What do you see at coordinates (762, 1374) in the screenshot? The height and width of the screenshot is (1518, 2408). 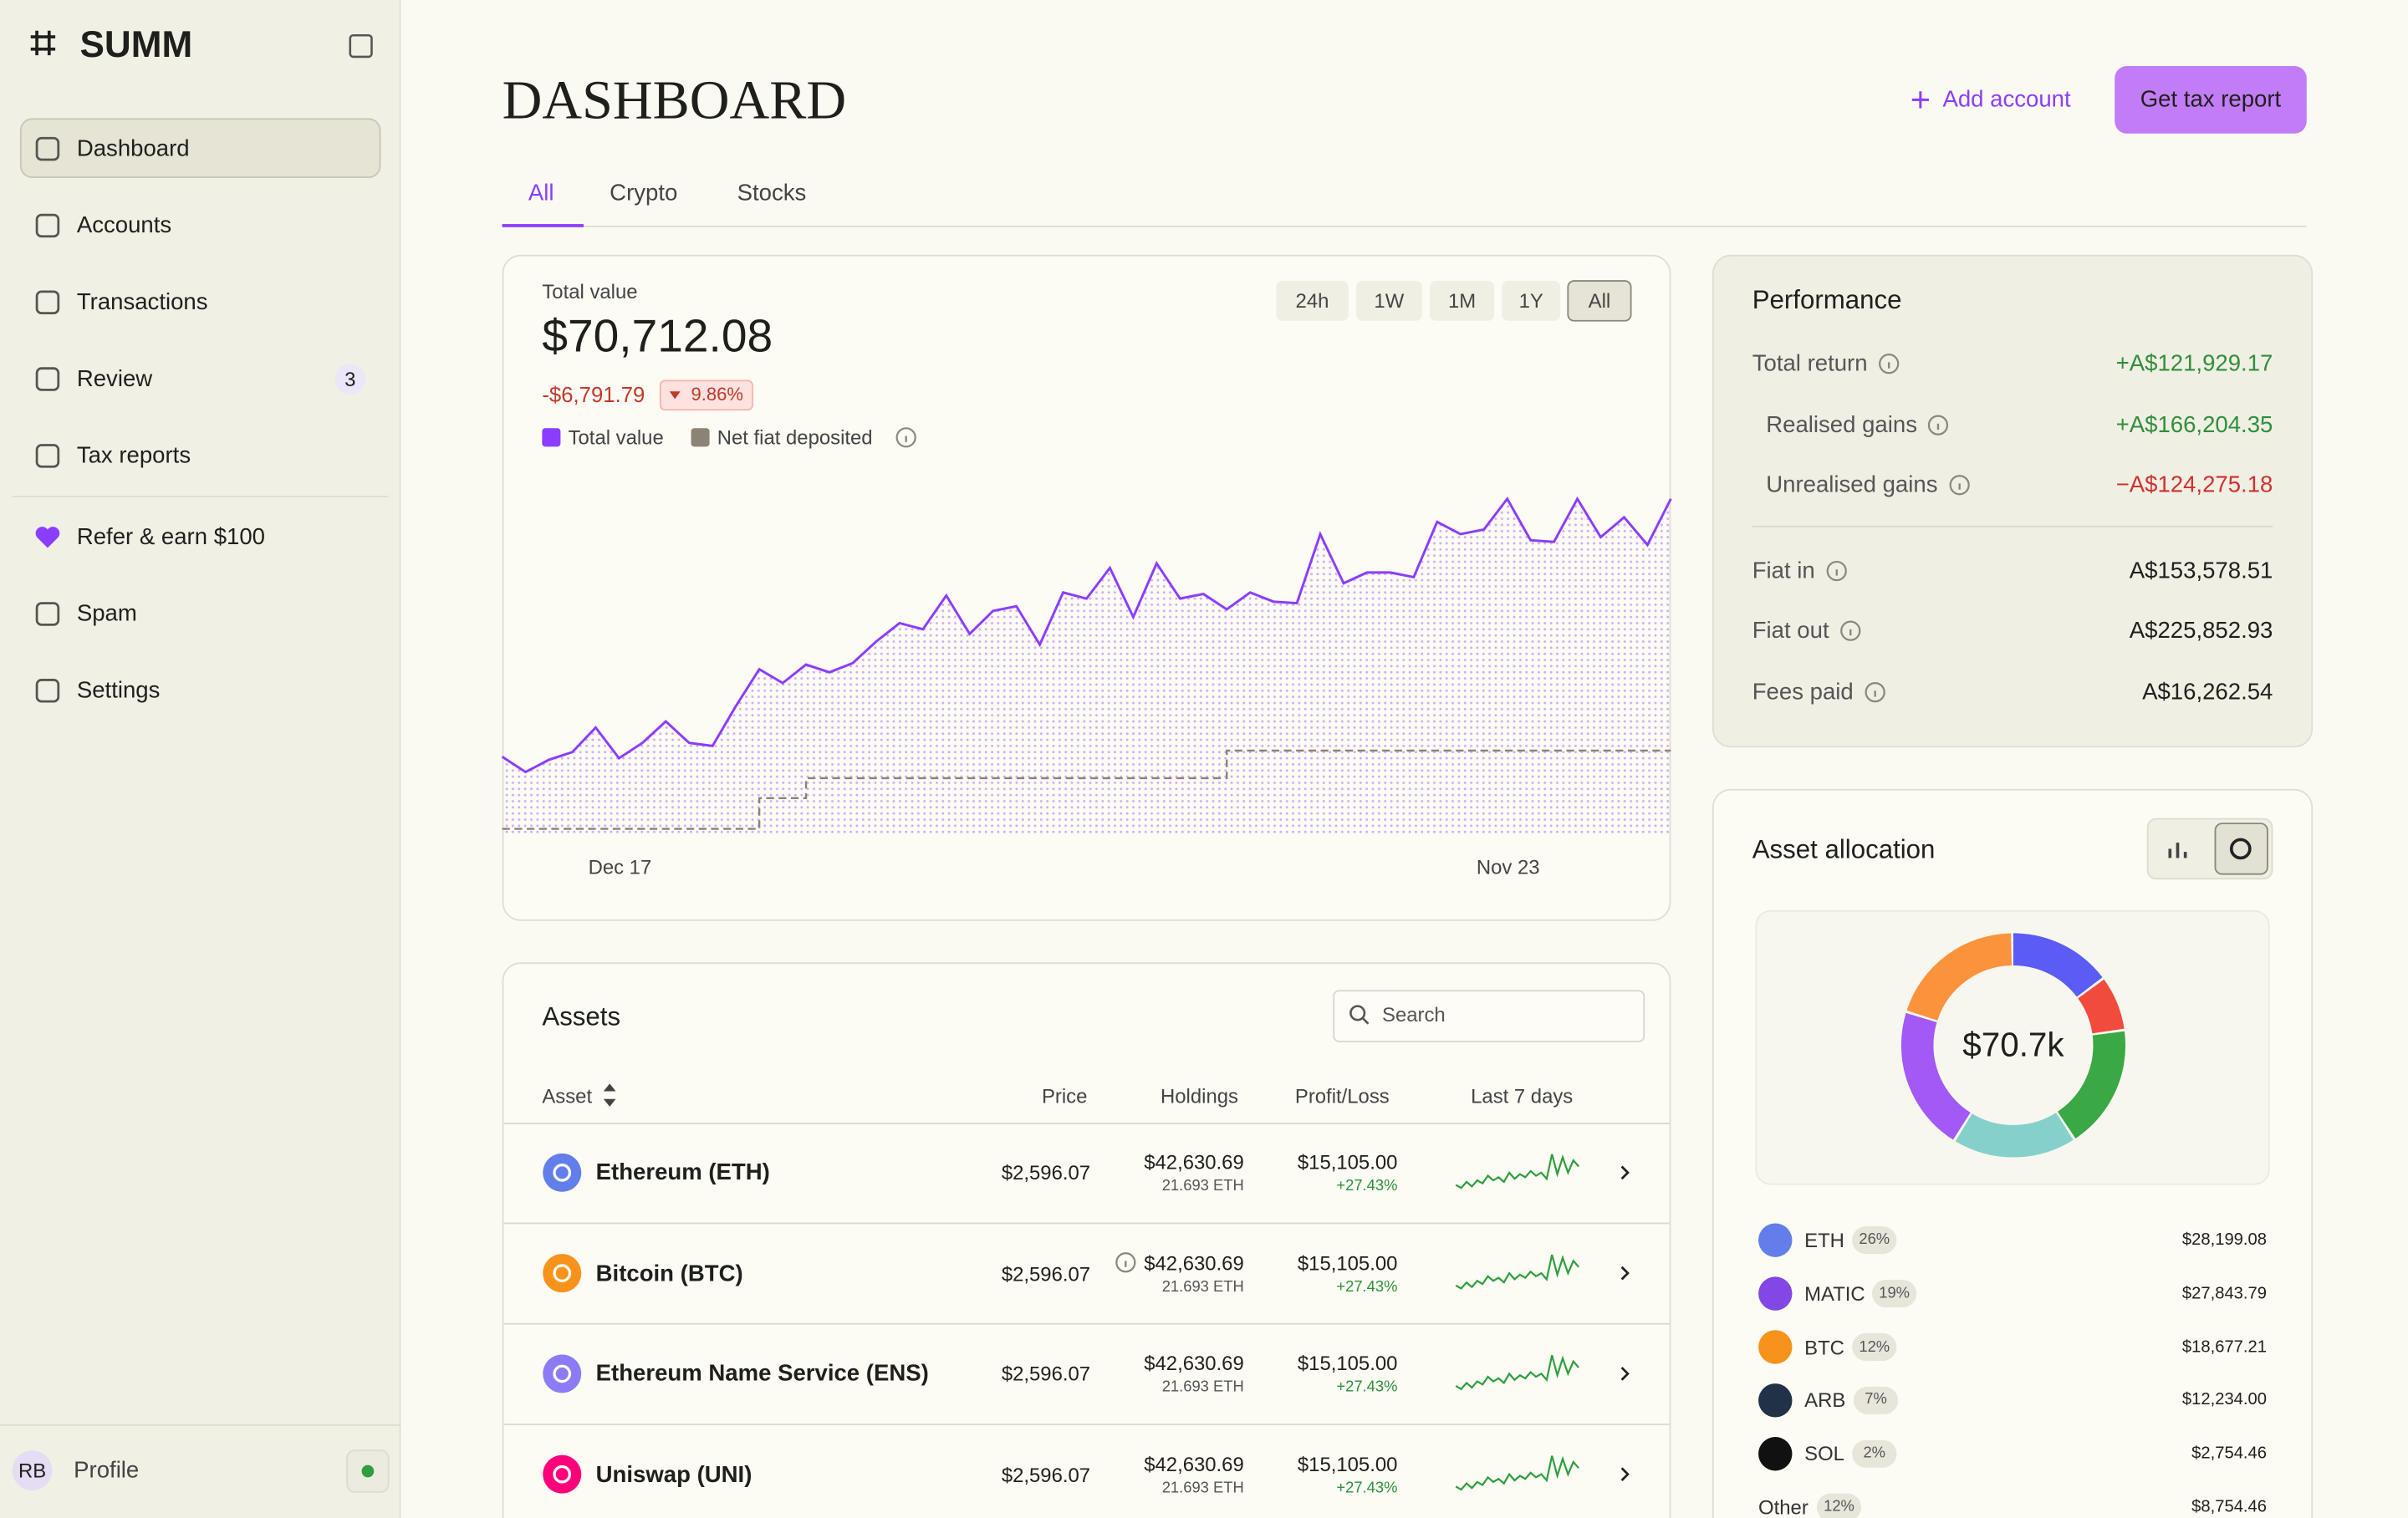 I see `asset-name: Ethereum Name Service (ENS)` at bounding box center [762, 1374].